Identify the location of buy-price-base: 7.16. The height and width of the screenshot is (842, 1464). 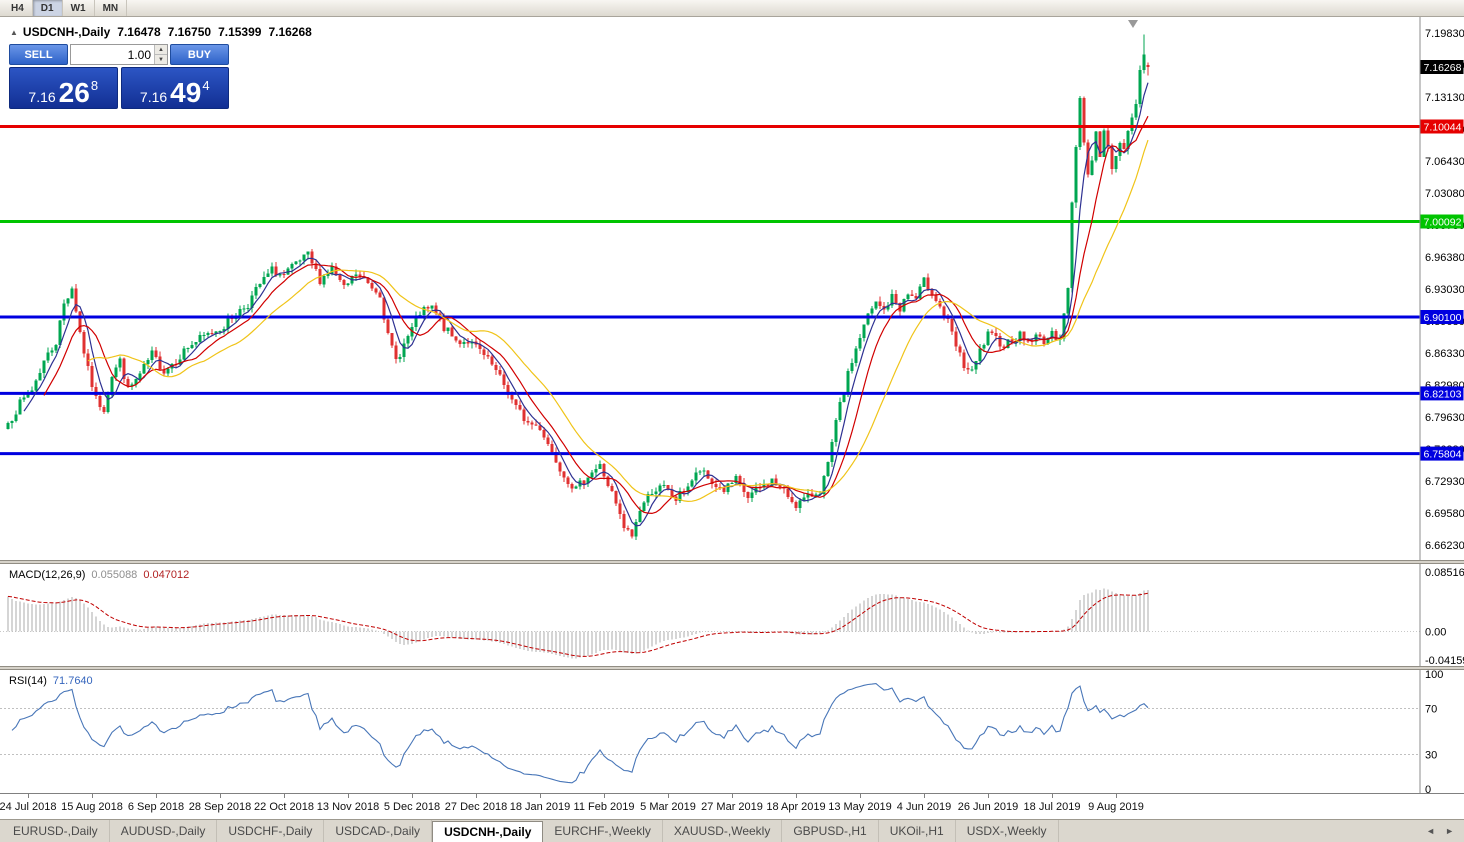
(153, 97).